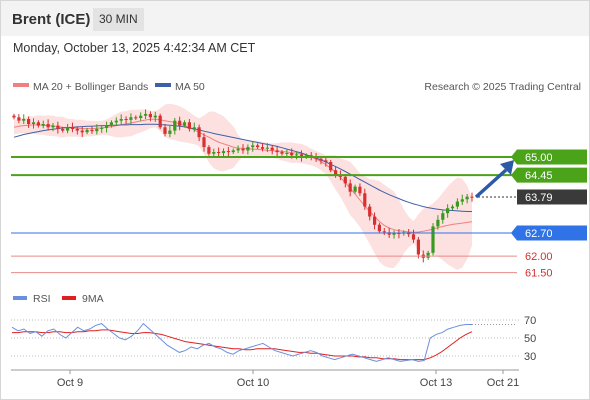  I want to click on rsi-tick-label: 30, so click(530, 357).